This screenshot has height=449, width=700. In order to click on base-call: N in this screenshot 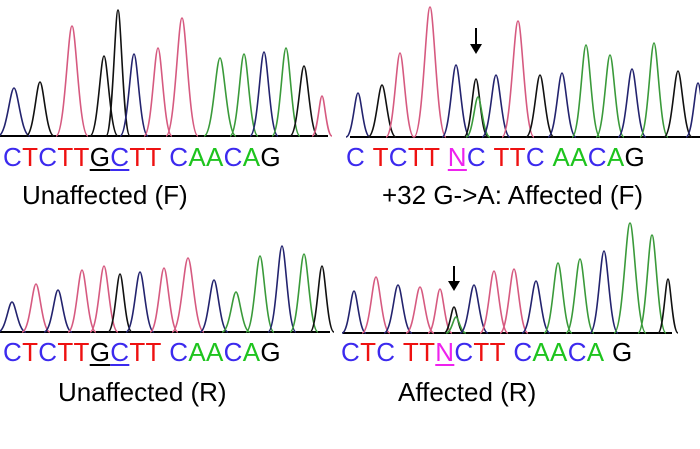, I will do `click(457, 157)`.